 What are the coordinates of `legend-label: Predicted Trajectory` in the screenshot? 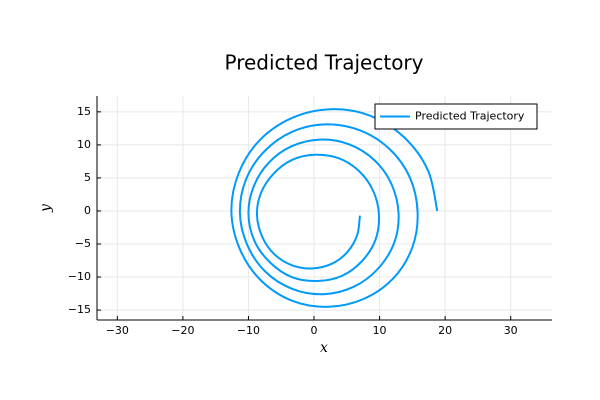 It's located at (470, 116).